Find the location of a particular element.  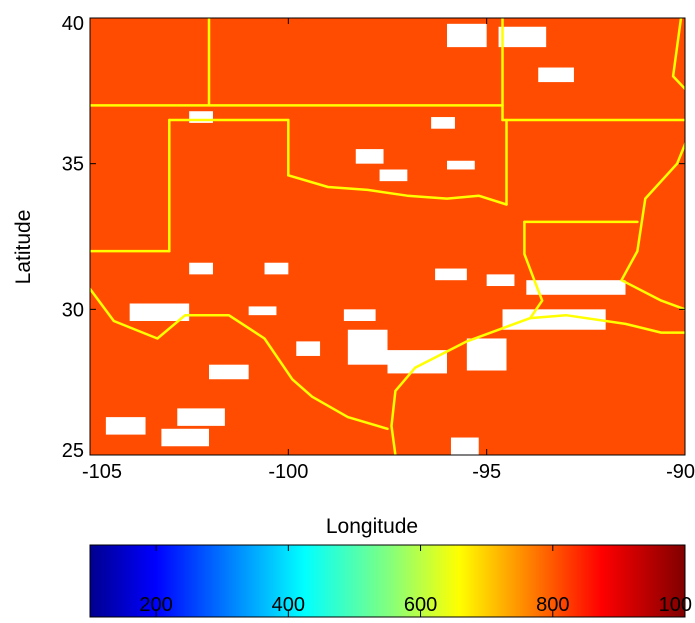

colorbar-tick-label: 100 is located at coordinates (675, 605).